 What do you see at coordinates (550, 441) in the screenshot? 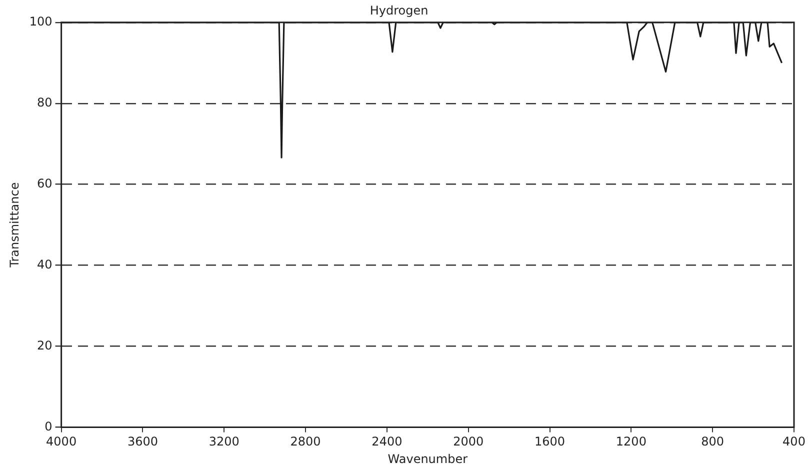
I see `x-tick-label: 1600` at bounding box center [550, 441].